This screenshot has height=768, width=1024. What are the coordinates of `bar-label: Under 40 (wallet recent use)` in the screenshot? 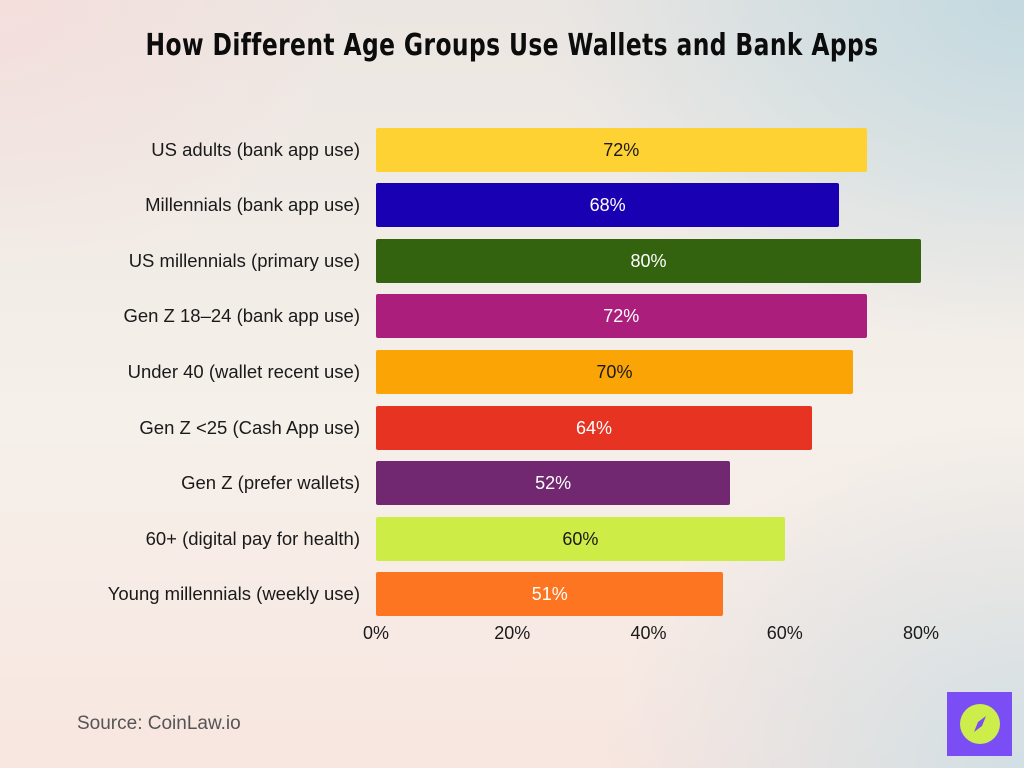 It's located at (243, 371).